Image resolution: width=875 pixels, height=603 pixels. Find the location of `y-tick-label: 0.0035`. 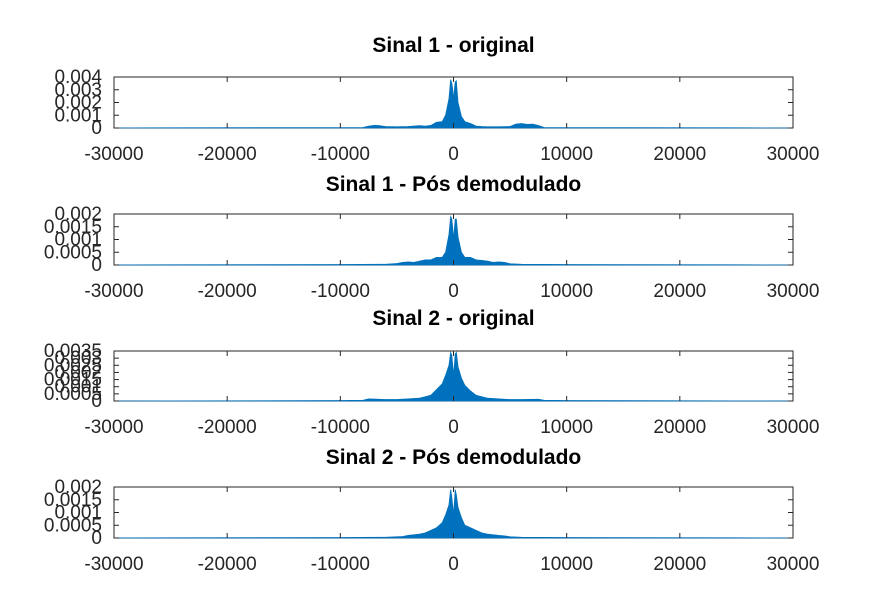

y-tick-label: 0.0035 is located at coordinates (73, 351).